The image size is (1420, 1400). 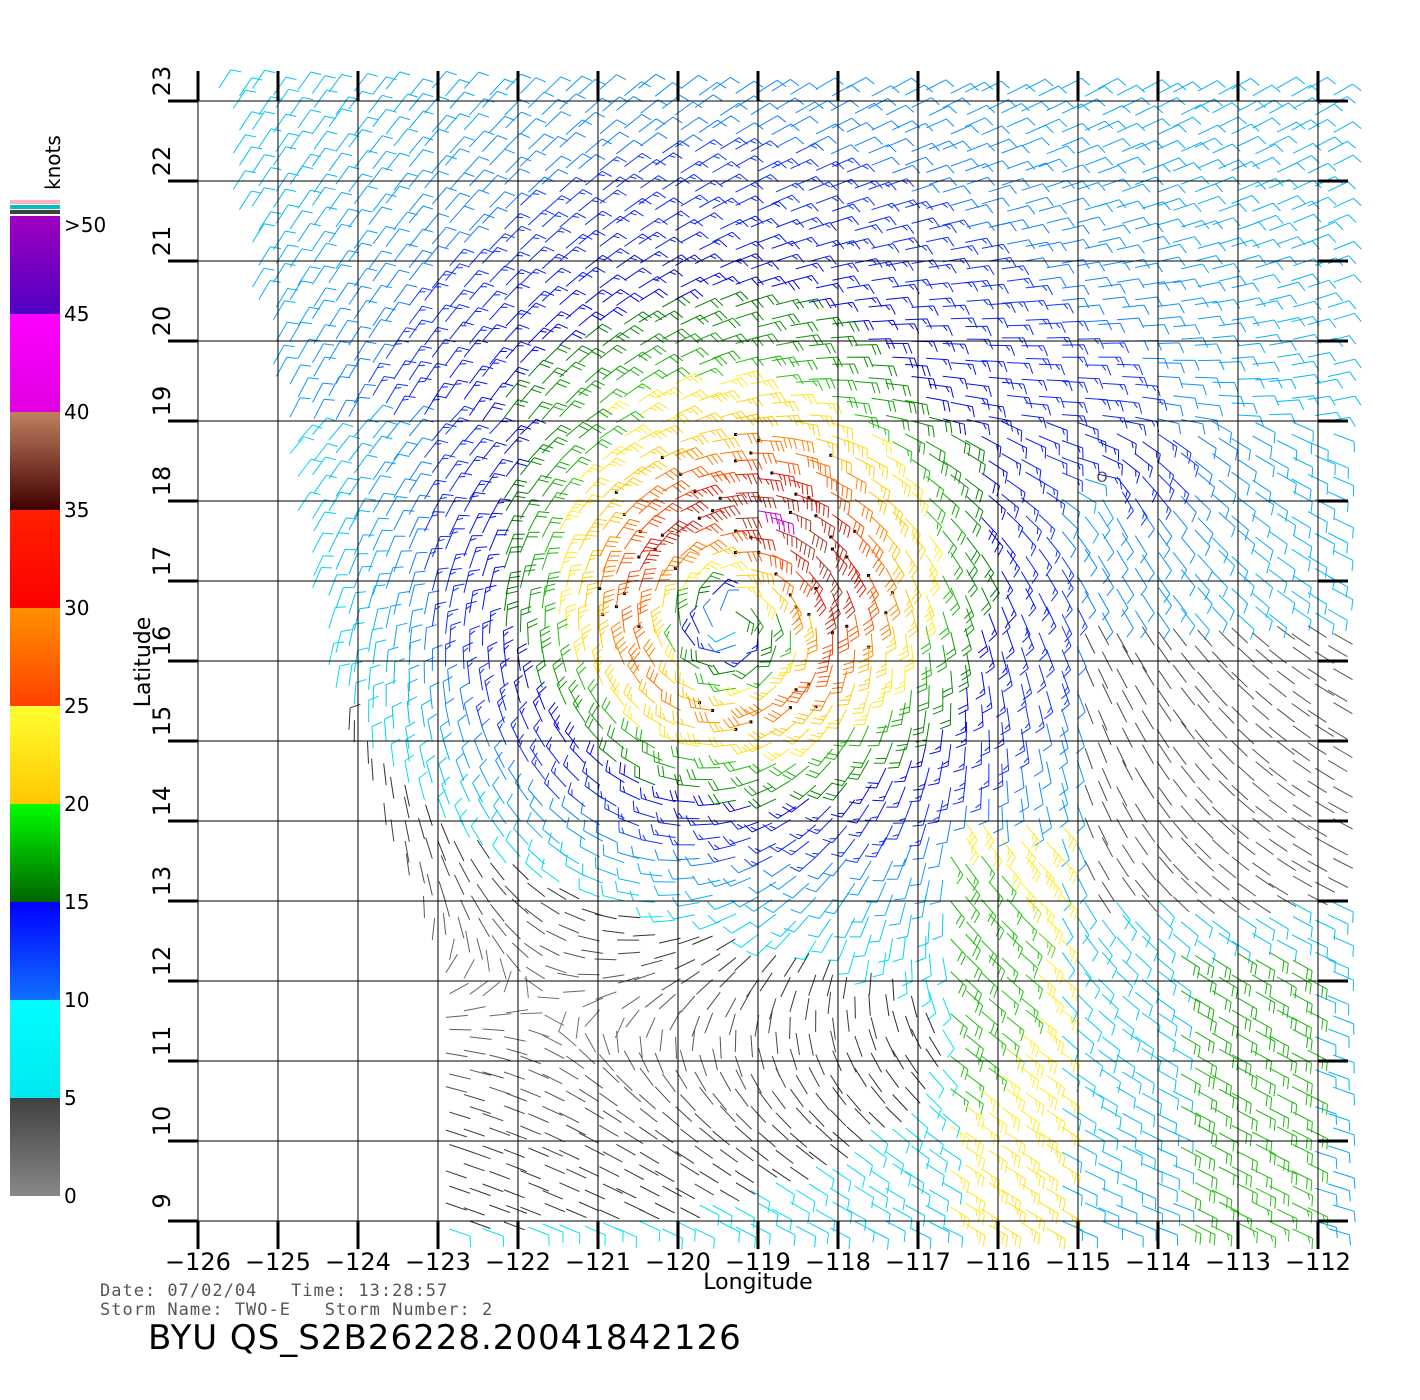 What do you see at coordinates (35, 853) in the screenshot?
I see `legend-band` at bounding box center [35, 853].